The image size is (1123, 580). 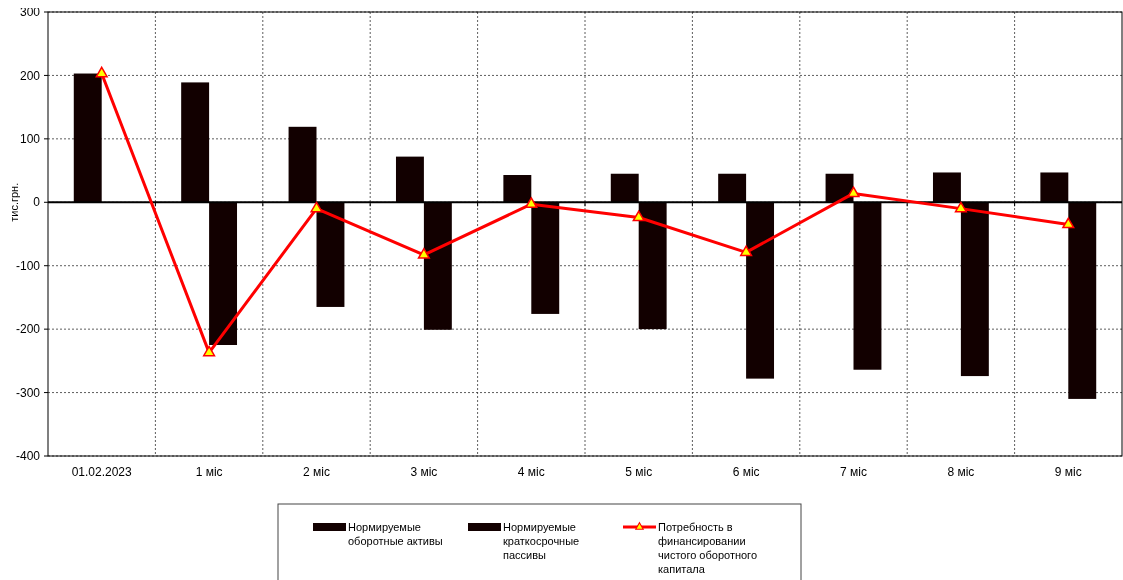 What do you see at coordinates (28, 265) in the screenshot?
I see `y-tick-label: -100` at bounding box center [28, 265].